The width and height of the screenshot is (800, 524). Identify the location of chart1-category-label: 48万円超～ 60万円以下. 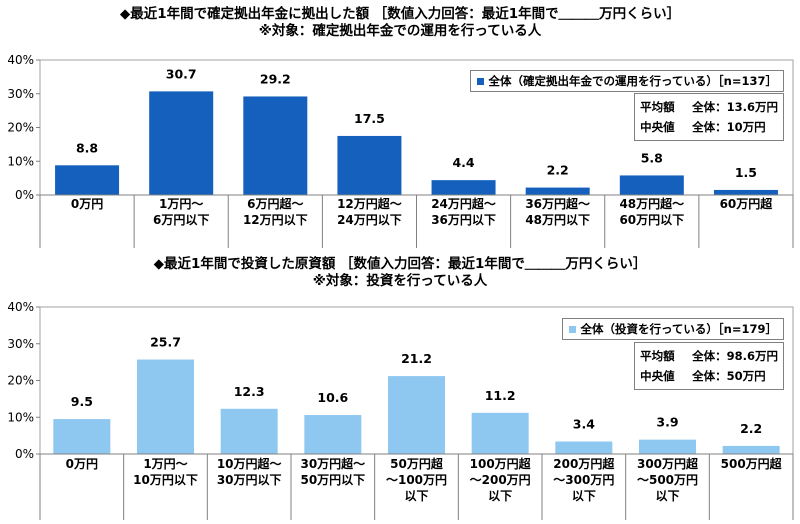
(651, 211).